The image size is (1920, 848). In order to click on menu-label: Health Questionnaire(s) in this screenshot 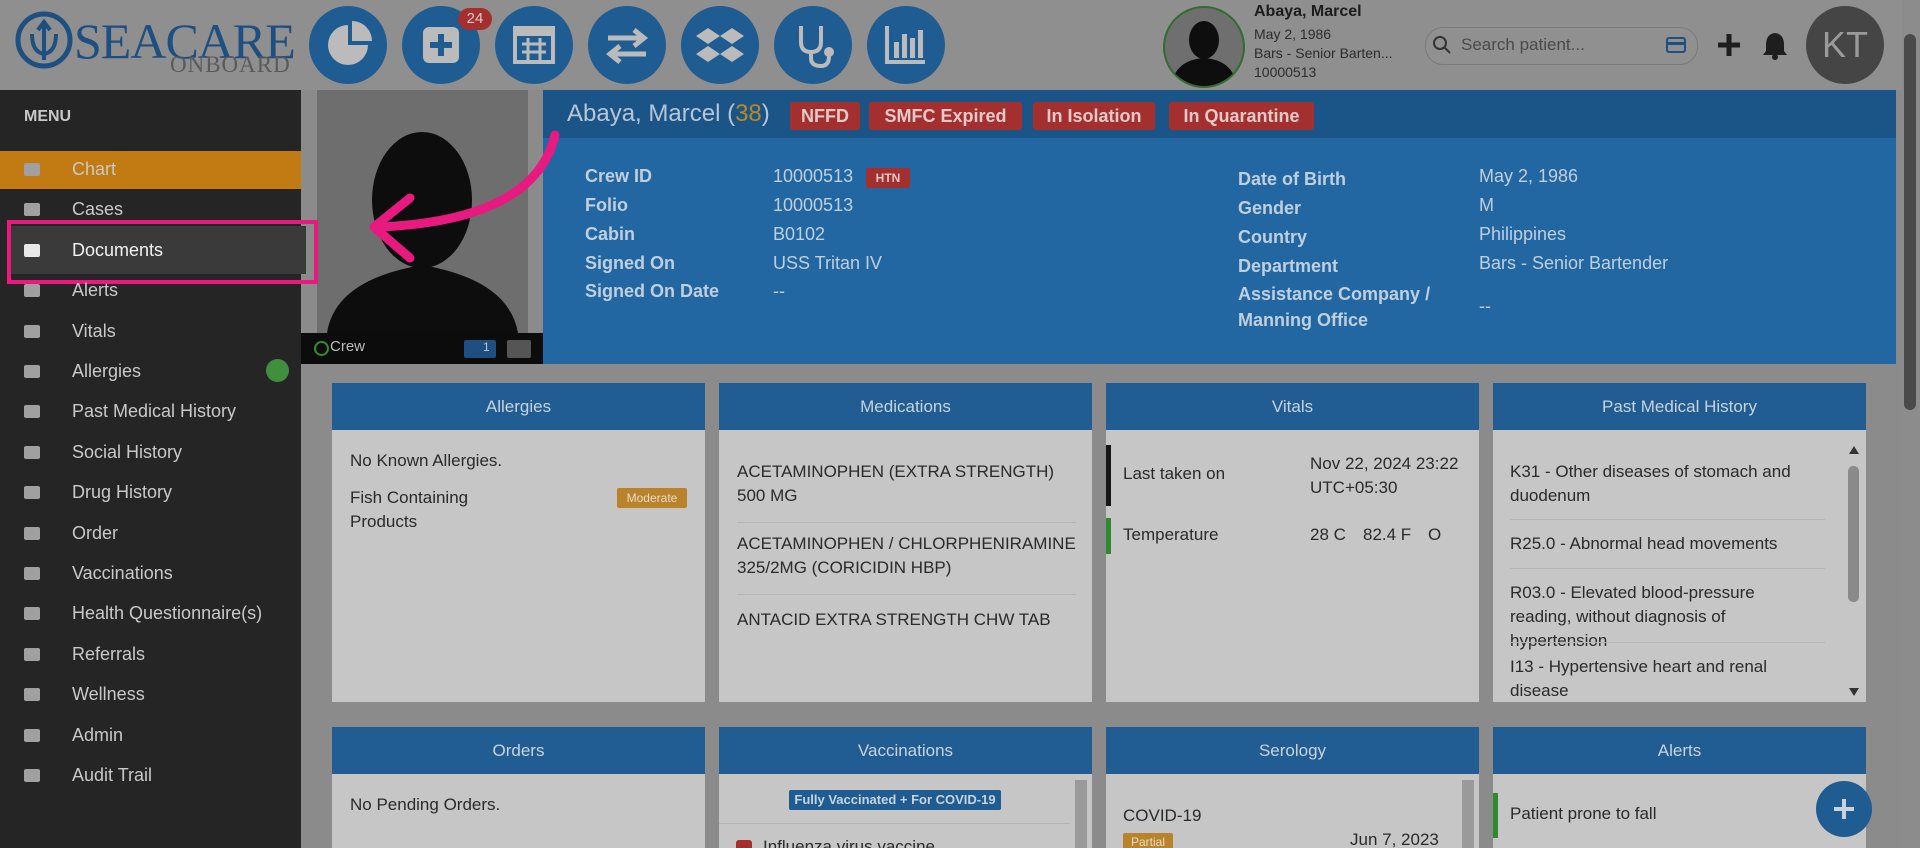, I will do `click(167, 613)`.